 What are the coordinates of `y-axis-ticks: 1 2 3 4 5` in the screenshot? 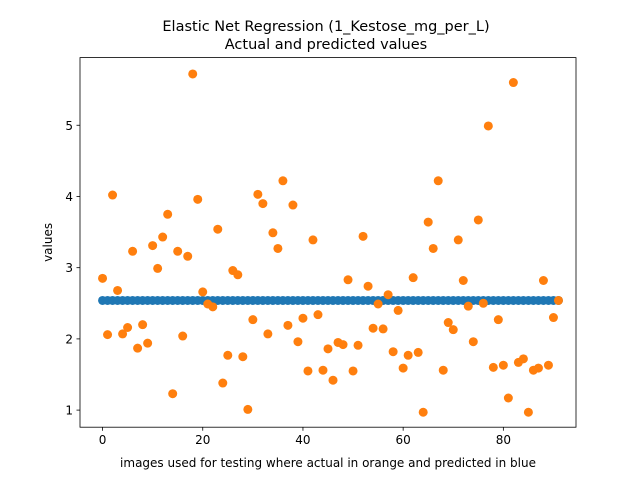 It's located at (72, 268).